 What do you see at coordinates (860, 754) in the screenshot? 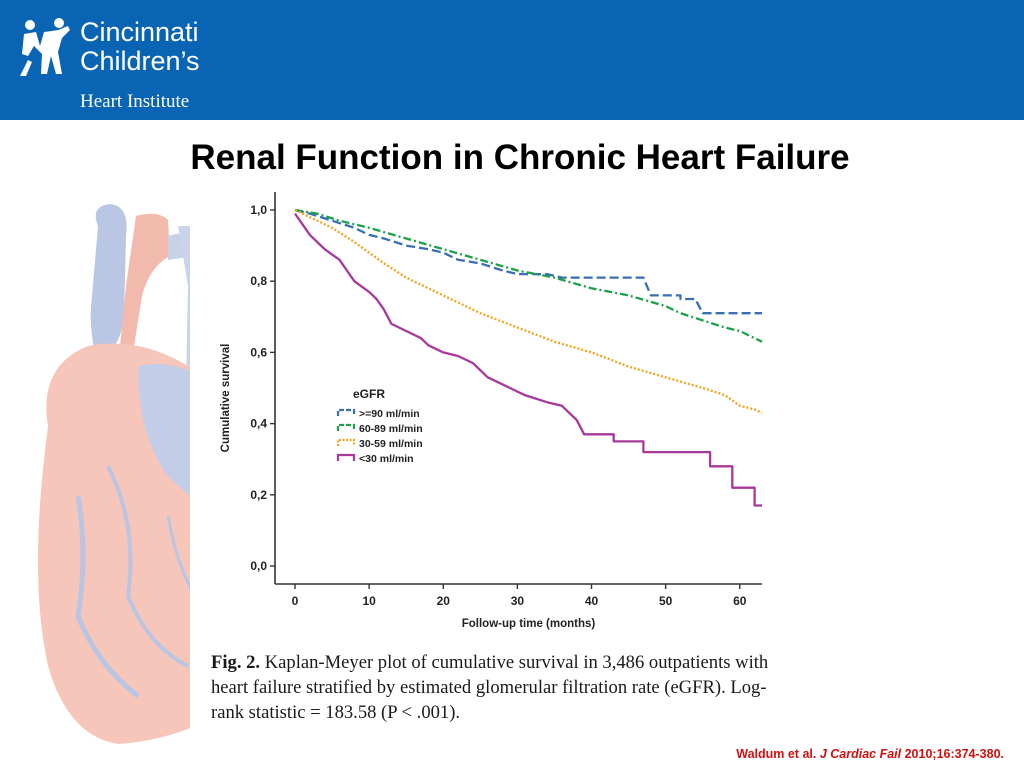
I see `citation-journal: J Cardiac Fail` at bounding box center [860, 754].